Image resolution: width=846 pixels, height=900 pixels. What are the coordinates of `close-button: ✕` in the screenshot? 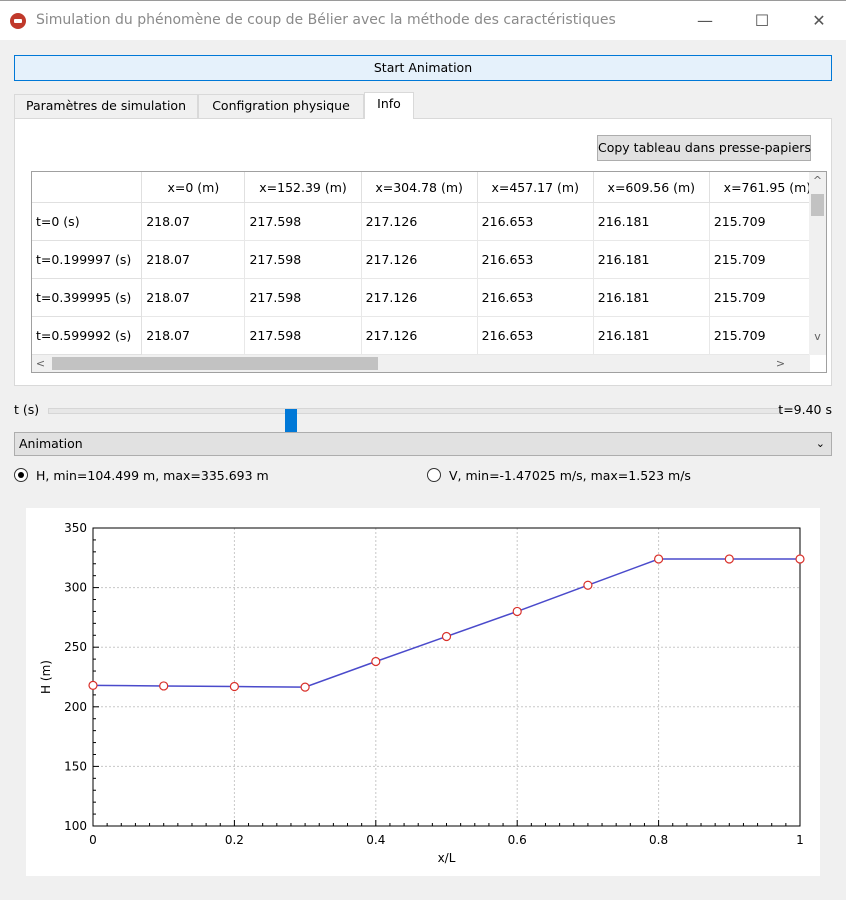 It's located at (819, 20).